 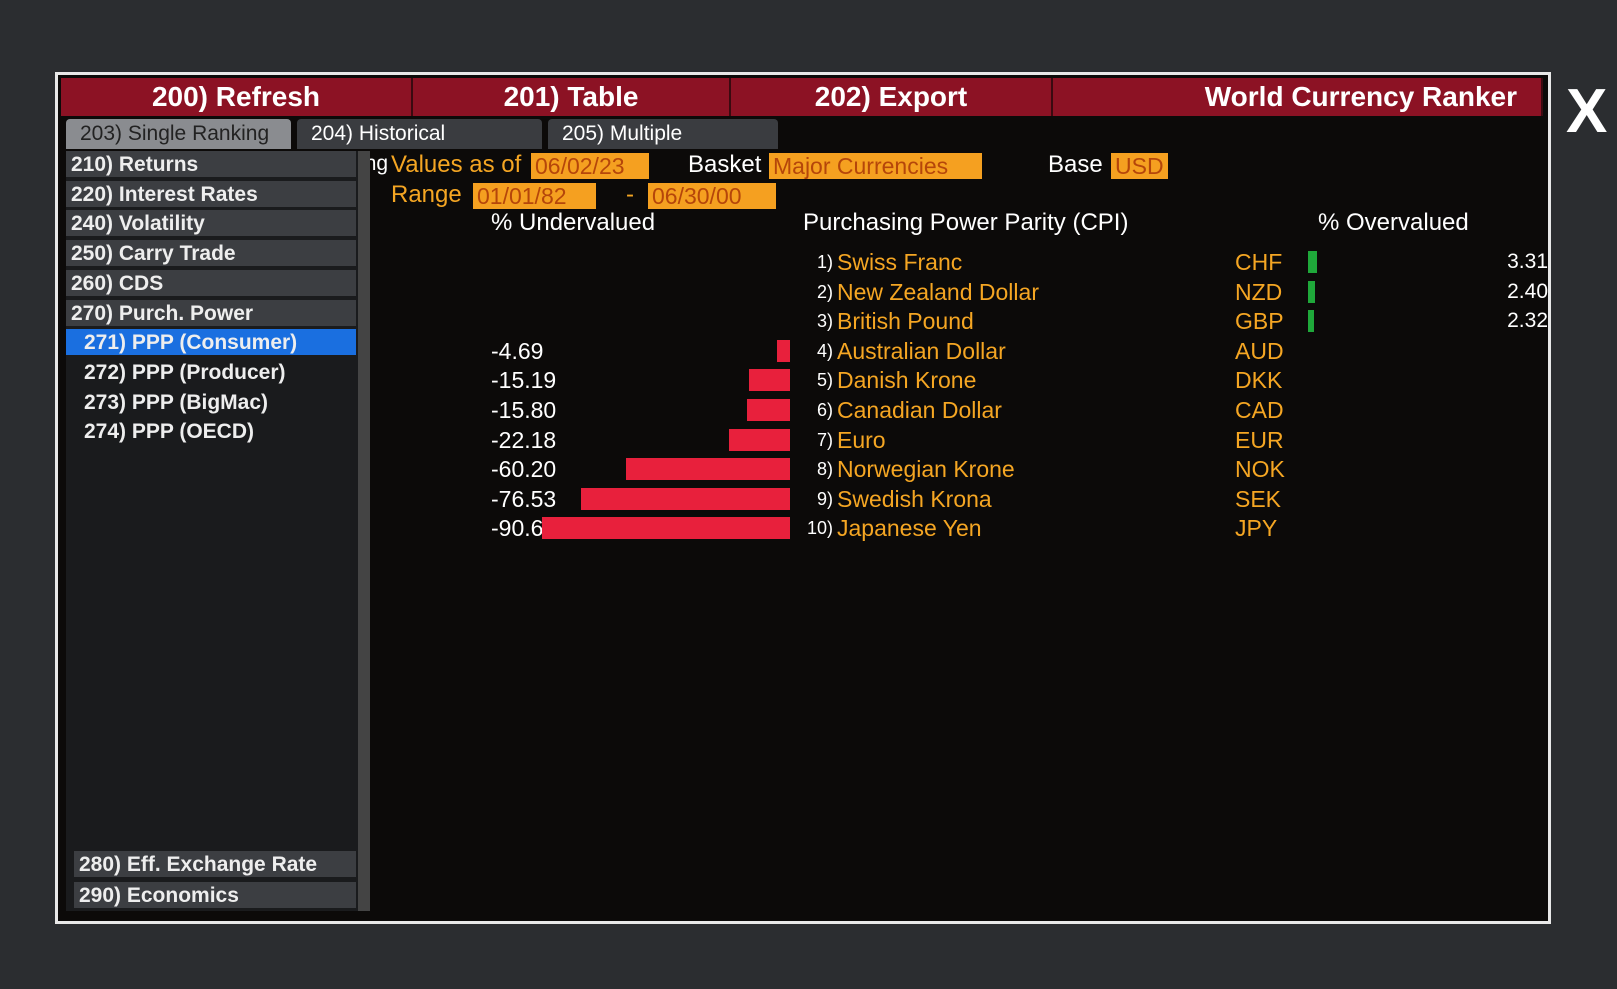 I want to click on currency-name: Euro, so click(x=861, y=439).